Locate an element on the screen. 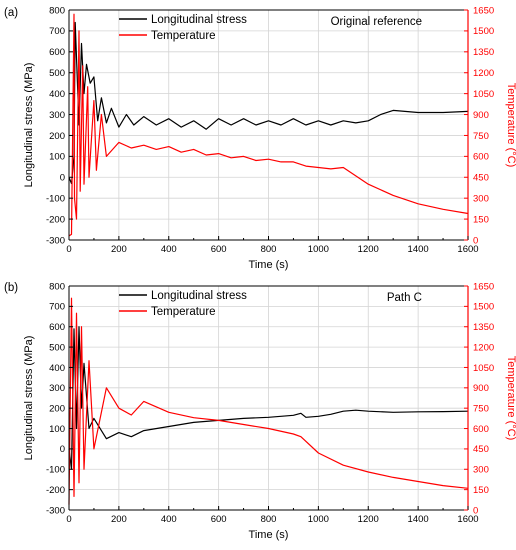 This screenshot has height=550, width=516. panel-label: (a) is located at coordinates (11, 13).